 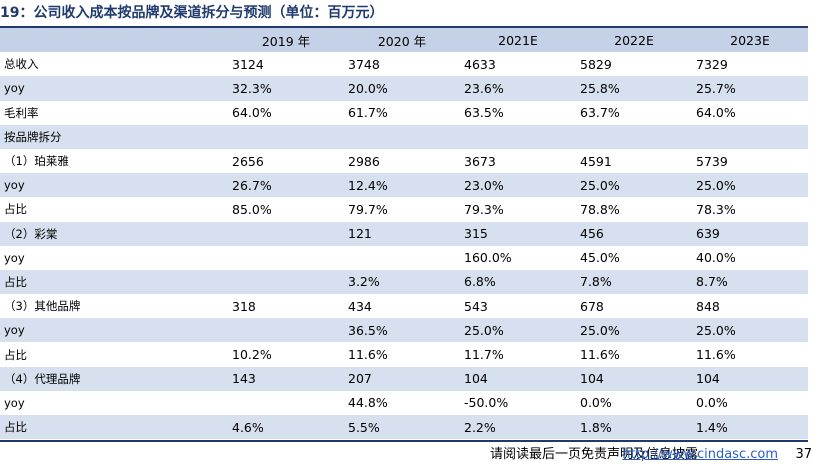 What do you see at coordinates (404, 441) in the screenshot?
I see `table-bottom-rule` at bounding box center [404, 441].